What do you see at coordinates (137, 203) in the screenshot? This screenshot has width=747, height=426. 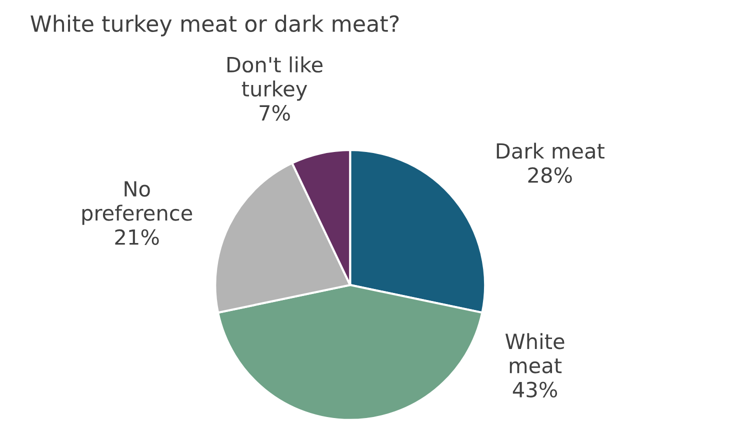 I see `slice-label: No preference` at bounding box center [137, 203].